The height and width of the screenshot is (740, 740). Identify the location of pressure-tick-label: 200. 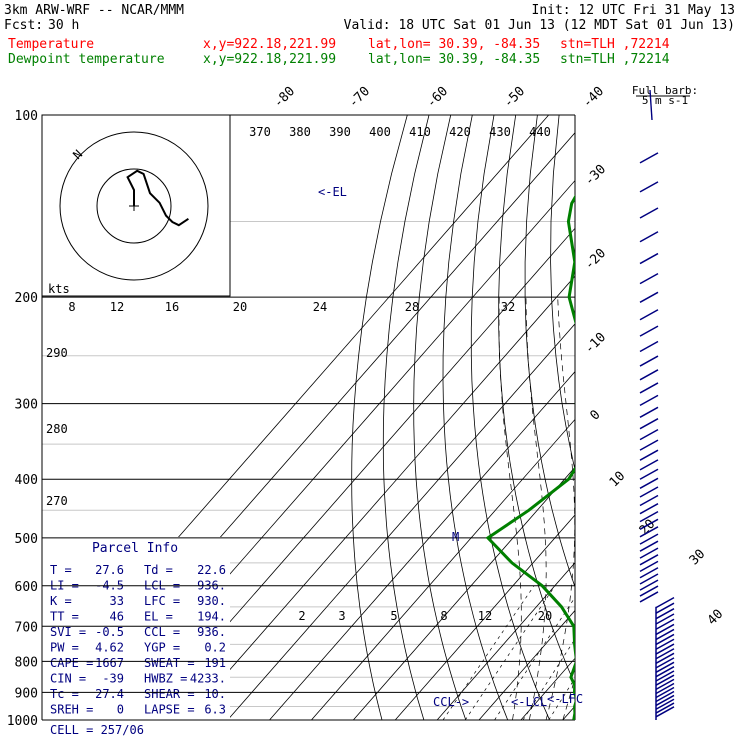
(26, 298).